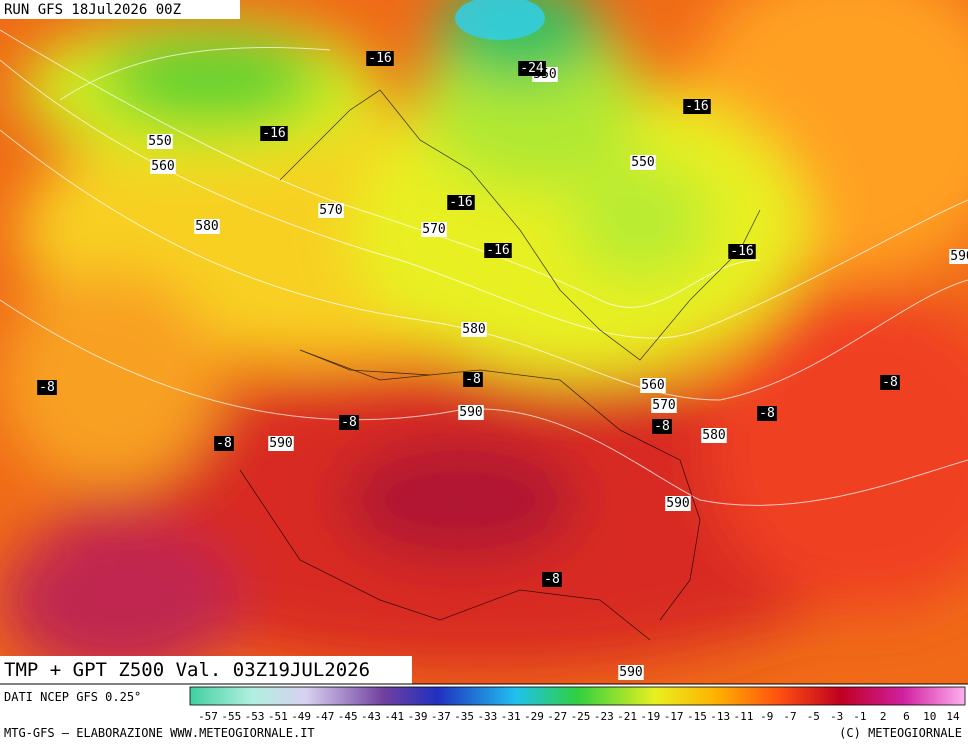 The height and width of the screenshot is (745, 968). I want to click on scale-label: -35, so click(464, 716).